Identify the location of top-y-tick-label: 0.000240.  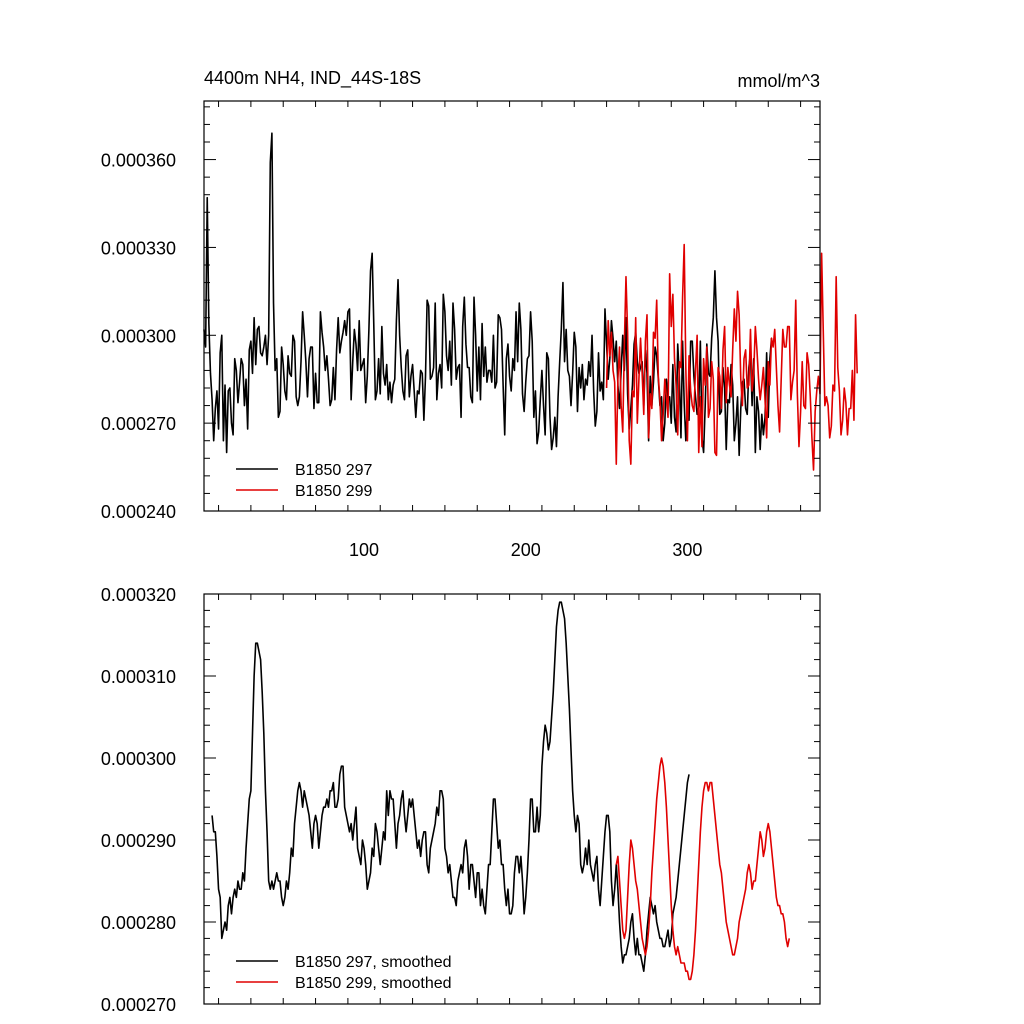
(138, 512).